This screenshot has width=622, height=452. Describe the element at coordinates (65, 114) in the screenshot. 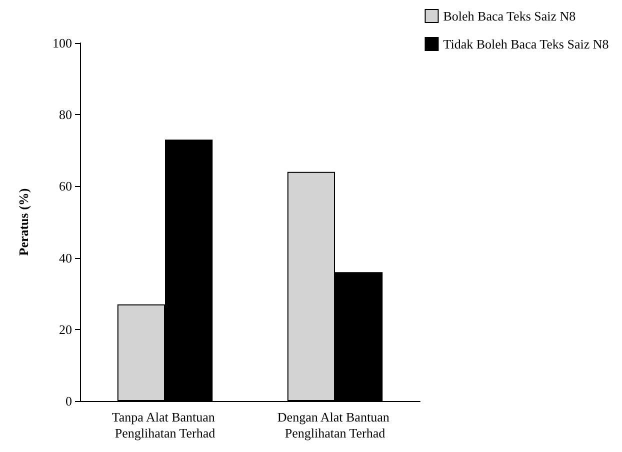

I see `y-tick-label: 80` at that location.